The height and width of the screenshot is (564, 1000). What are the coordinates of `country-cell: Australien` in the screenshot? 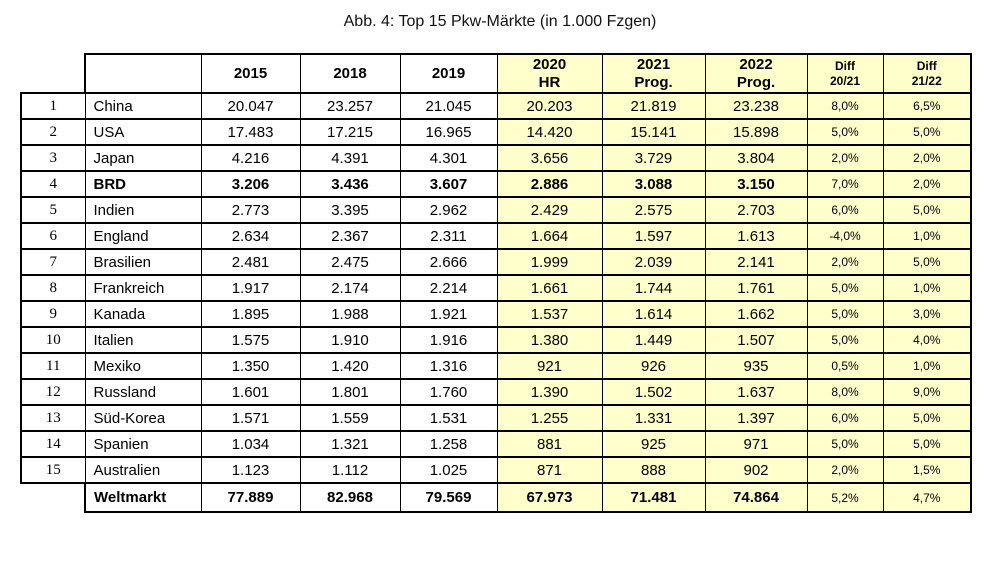 It's located at (143, 470).